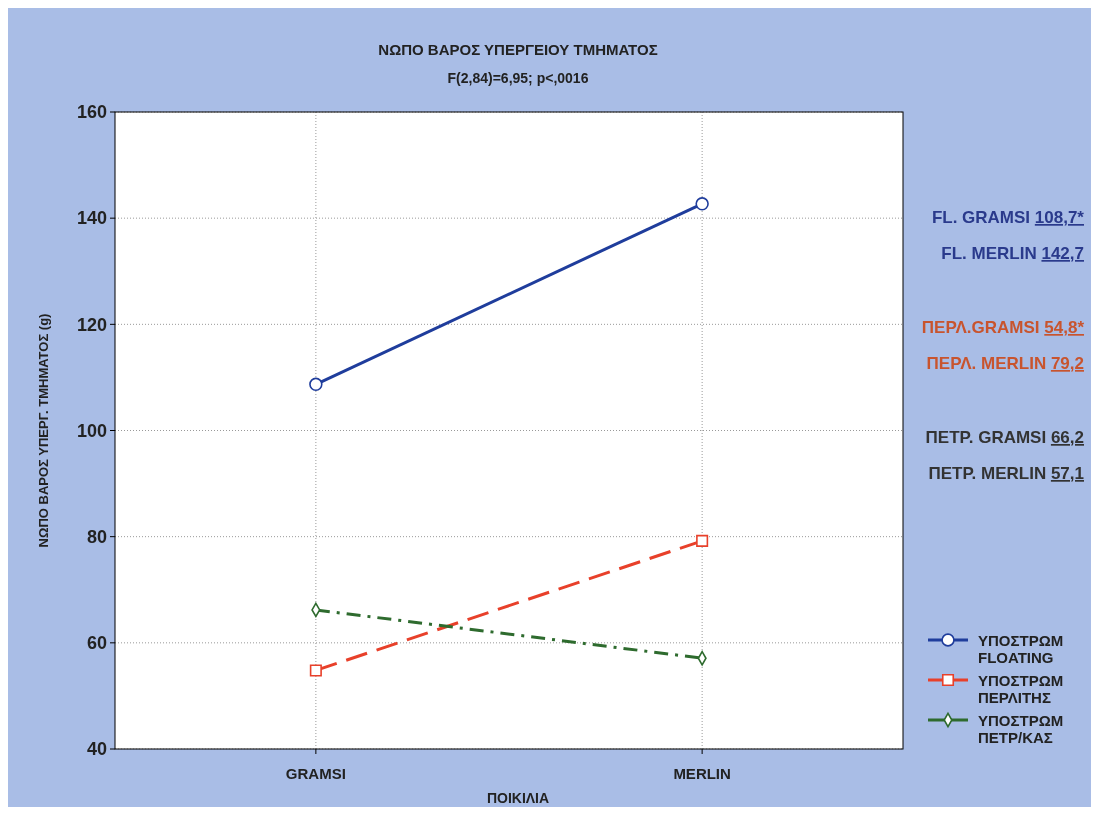 Image resolution: width=1099 pixels, height=815 pixels. I want to click on y-tick-label: 160, so click(91, 112).